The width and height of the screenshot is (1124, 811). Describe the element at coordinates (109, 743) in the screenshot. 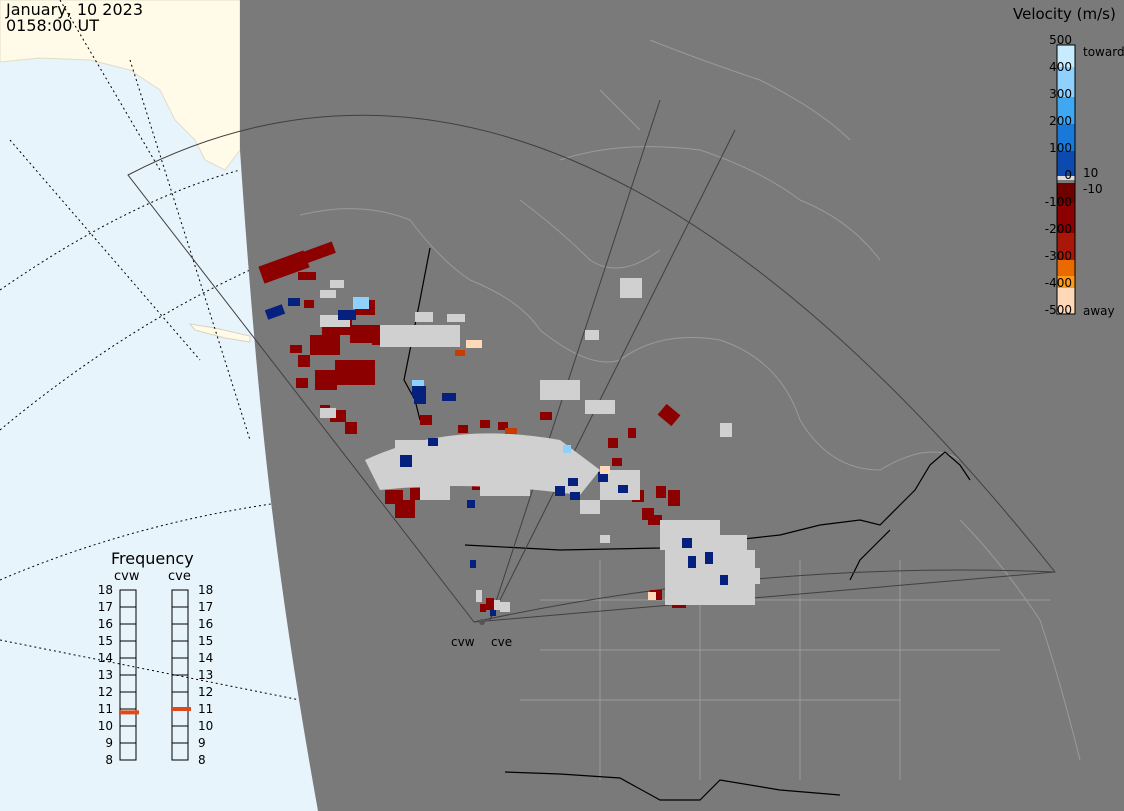

I see `frequency-tick: 9` at that location.